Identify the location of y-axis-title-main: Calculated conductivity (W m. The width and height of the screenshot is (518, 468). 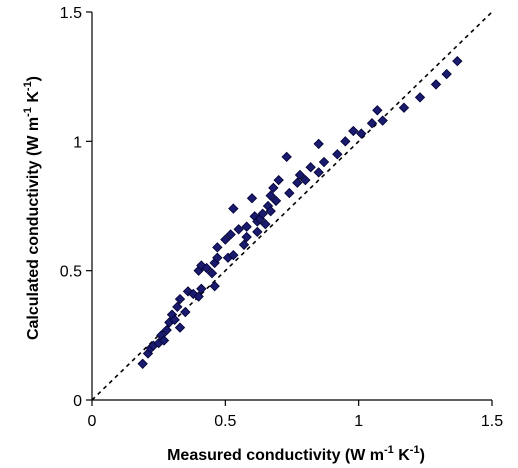
(33, 228).